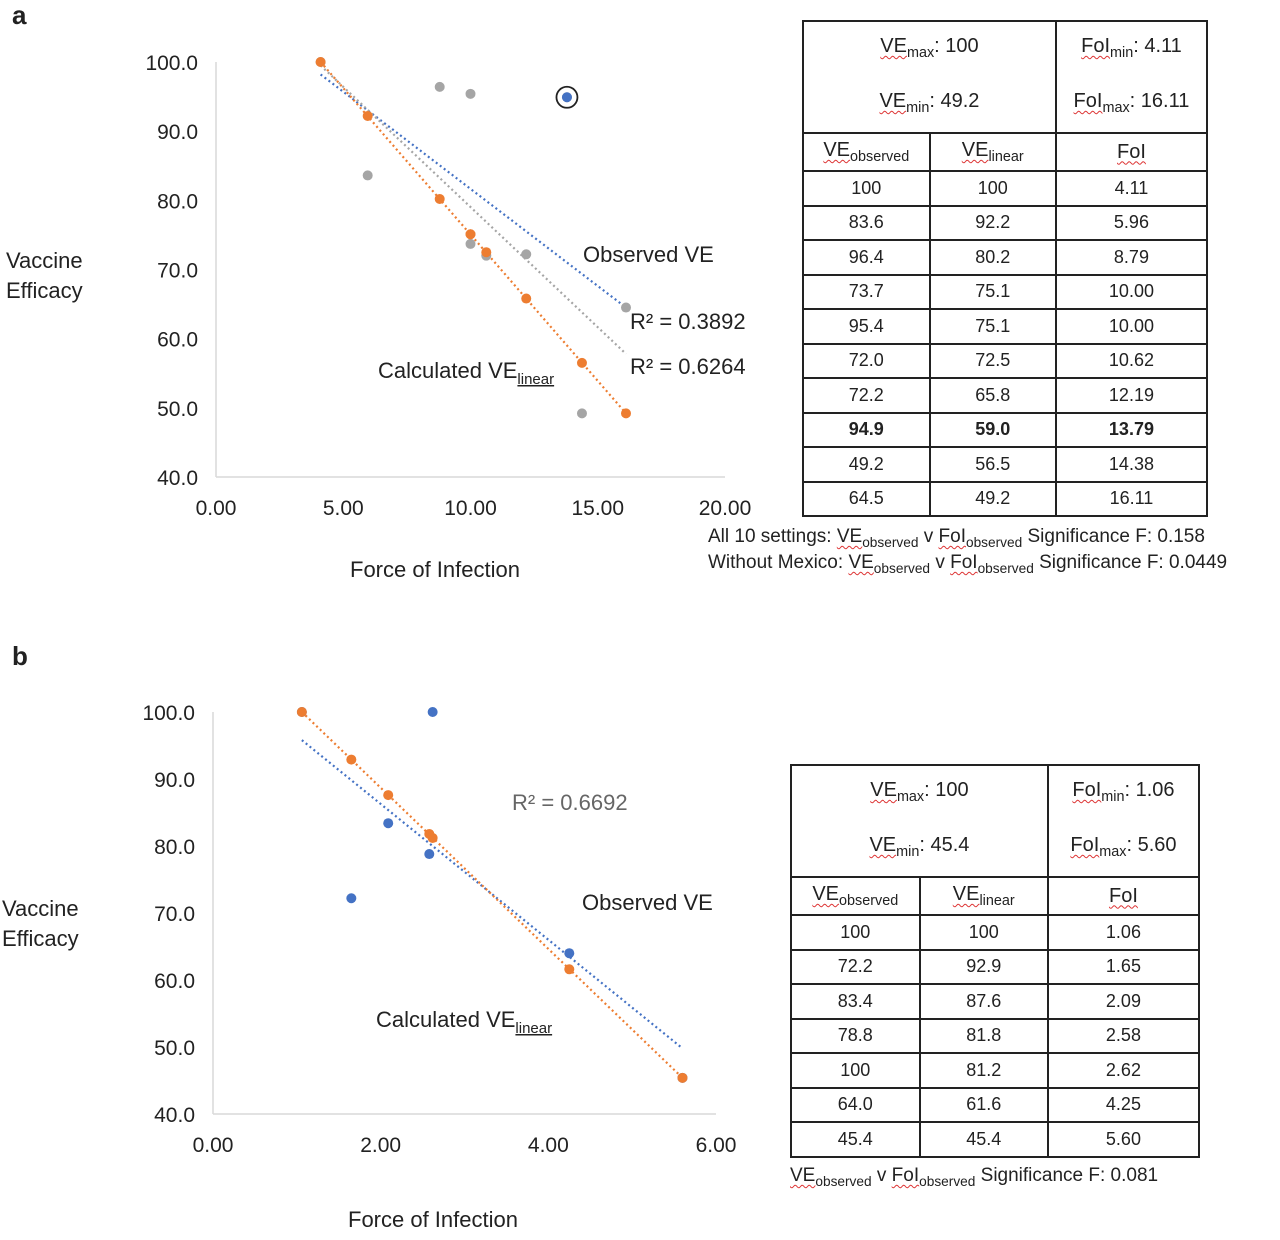 This screenshot has height=1240, width=1280. I want to click on annotation-calculated: Calculated VElinear, so click(466, 373).